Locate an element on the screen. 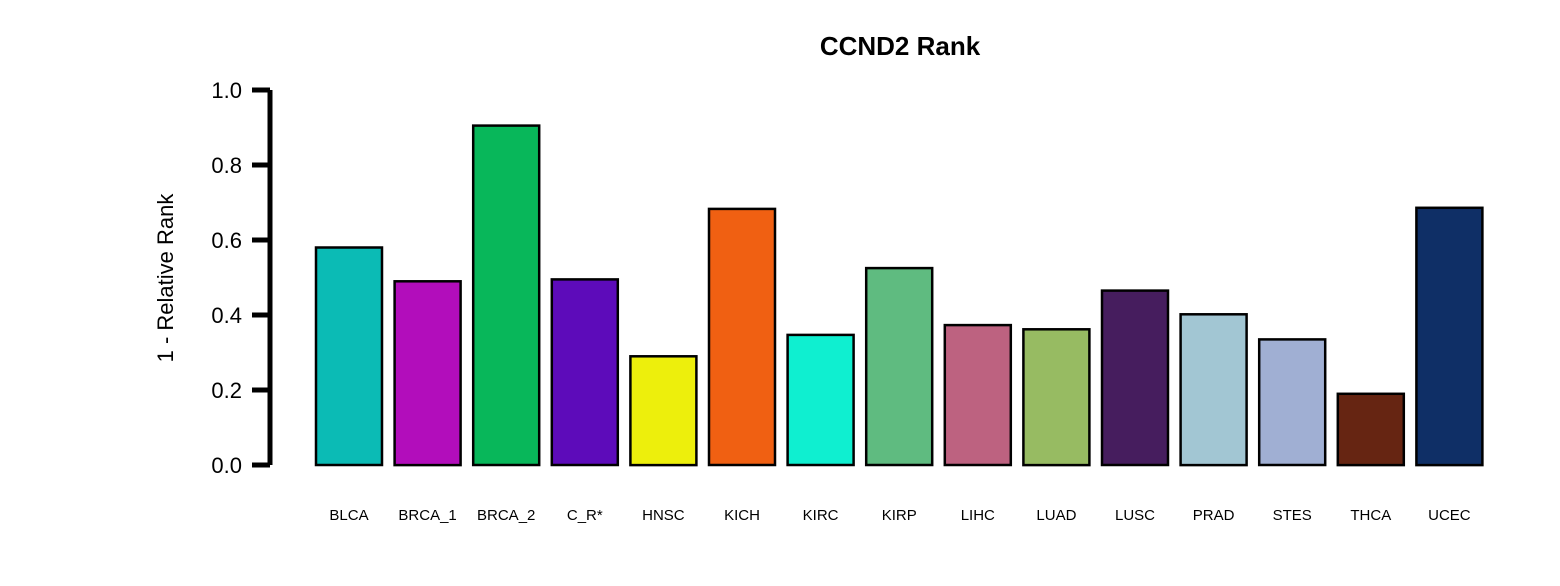 The height and width of the screenshot is (586, 1560). y-tick-label: 1.0 is located at coordinates (226, 90).